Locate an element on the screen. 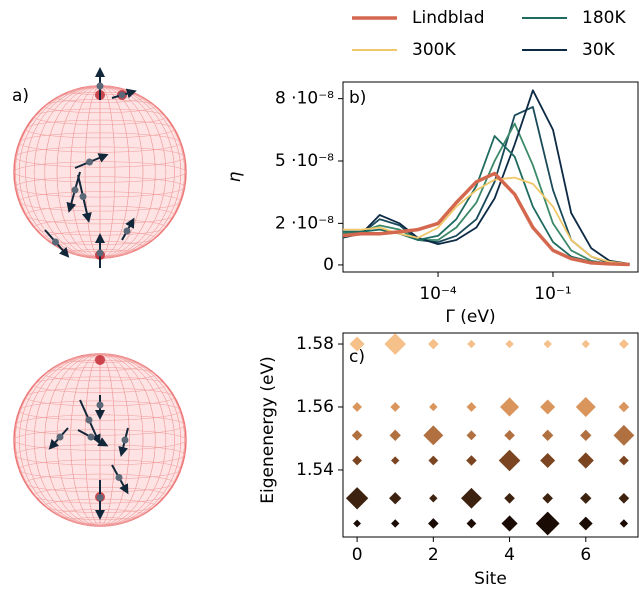  y-axis-label: Eigenenergy (eV) is located at coordinates (268, 429).